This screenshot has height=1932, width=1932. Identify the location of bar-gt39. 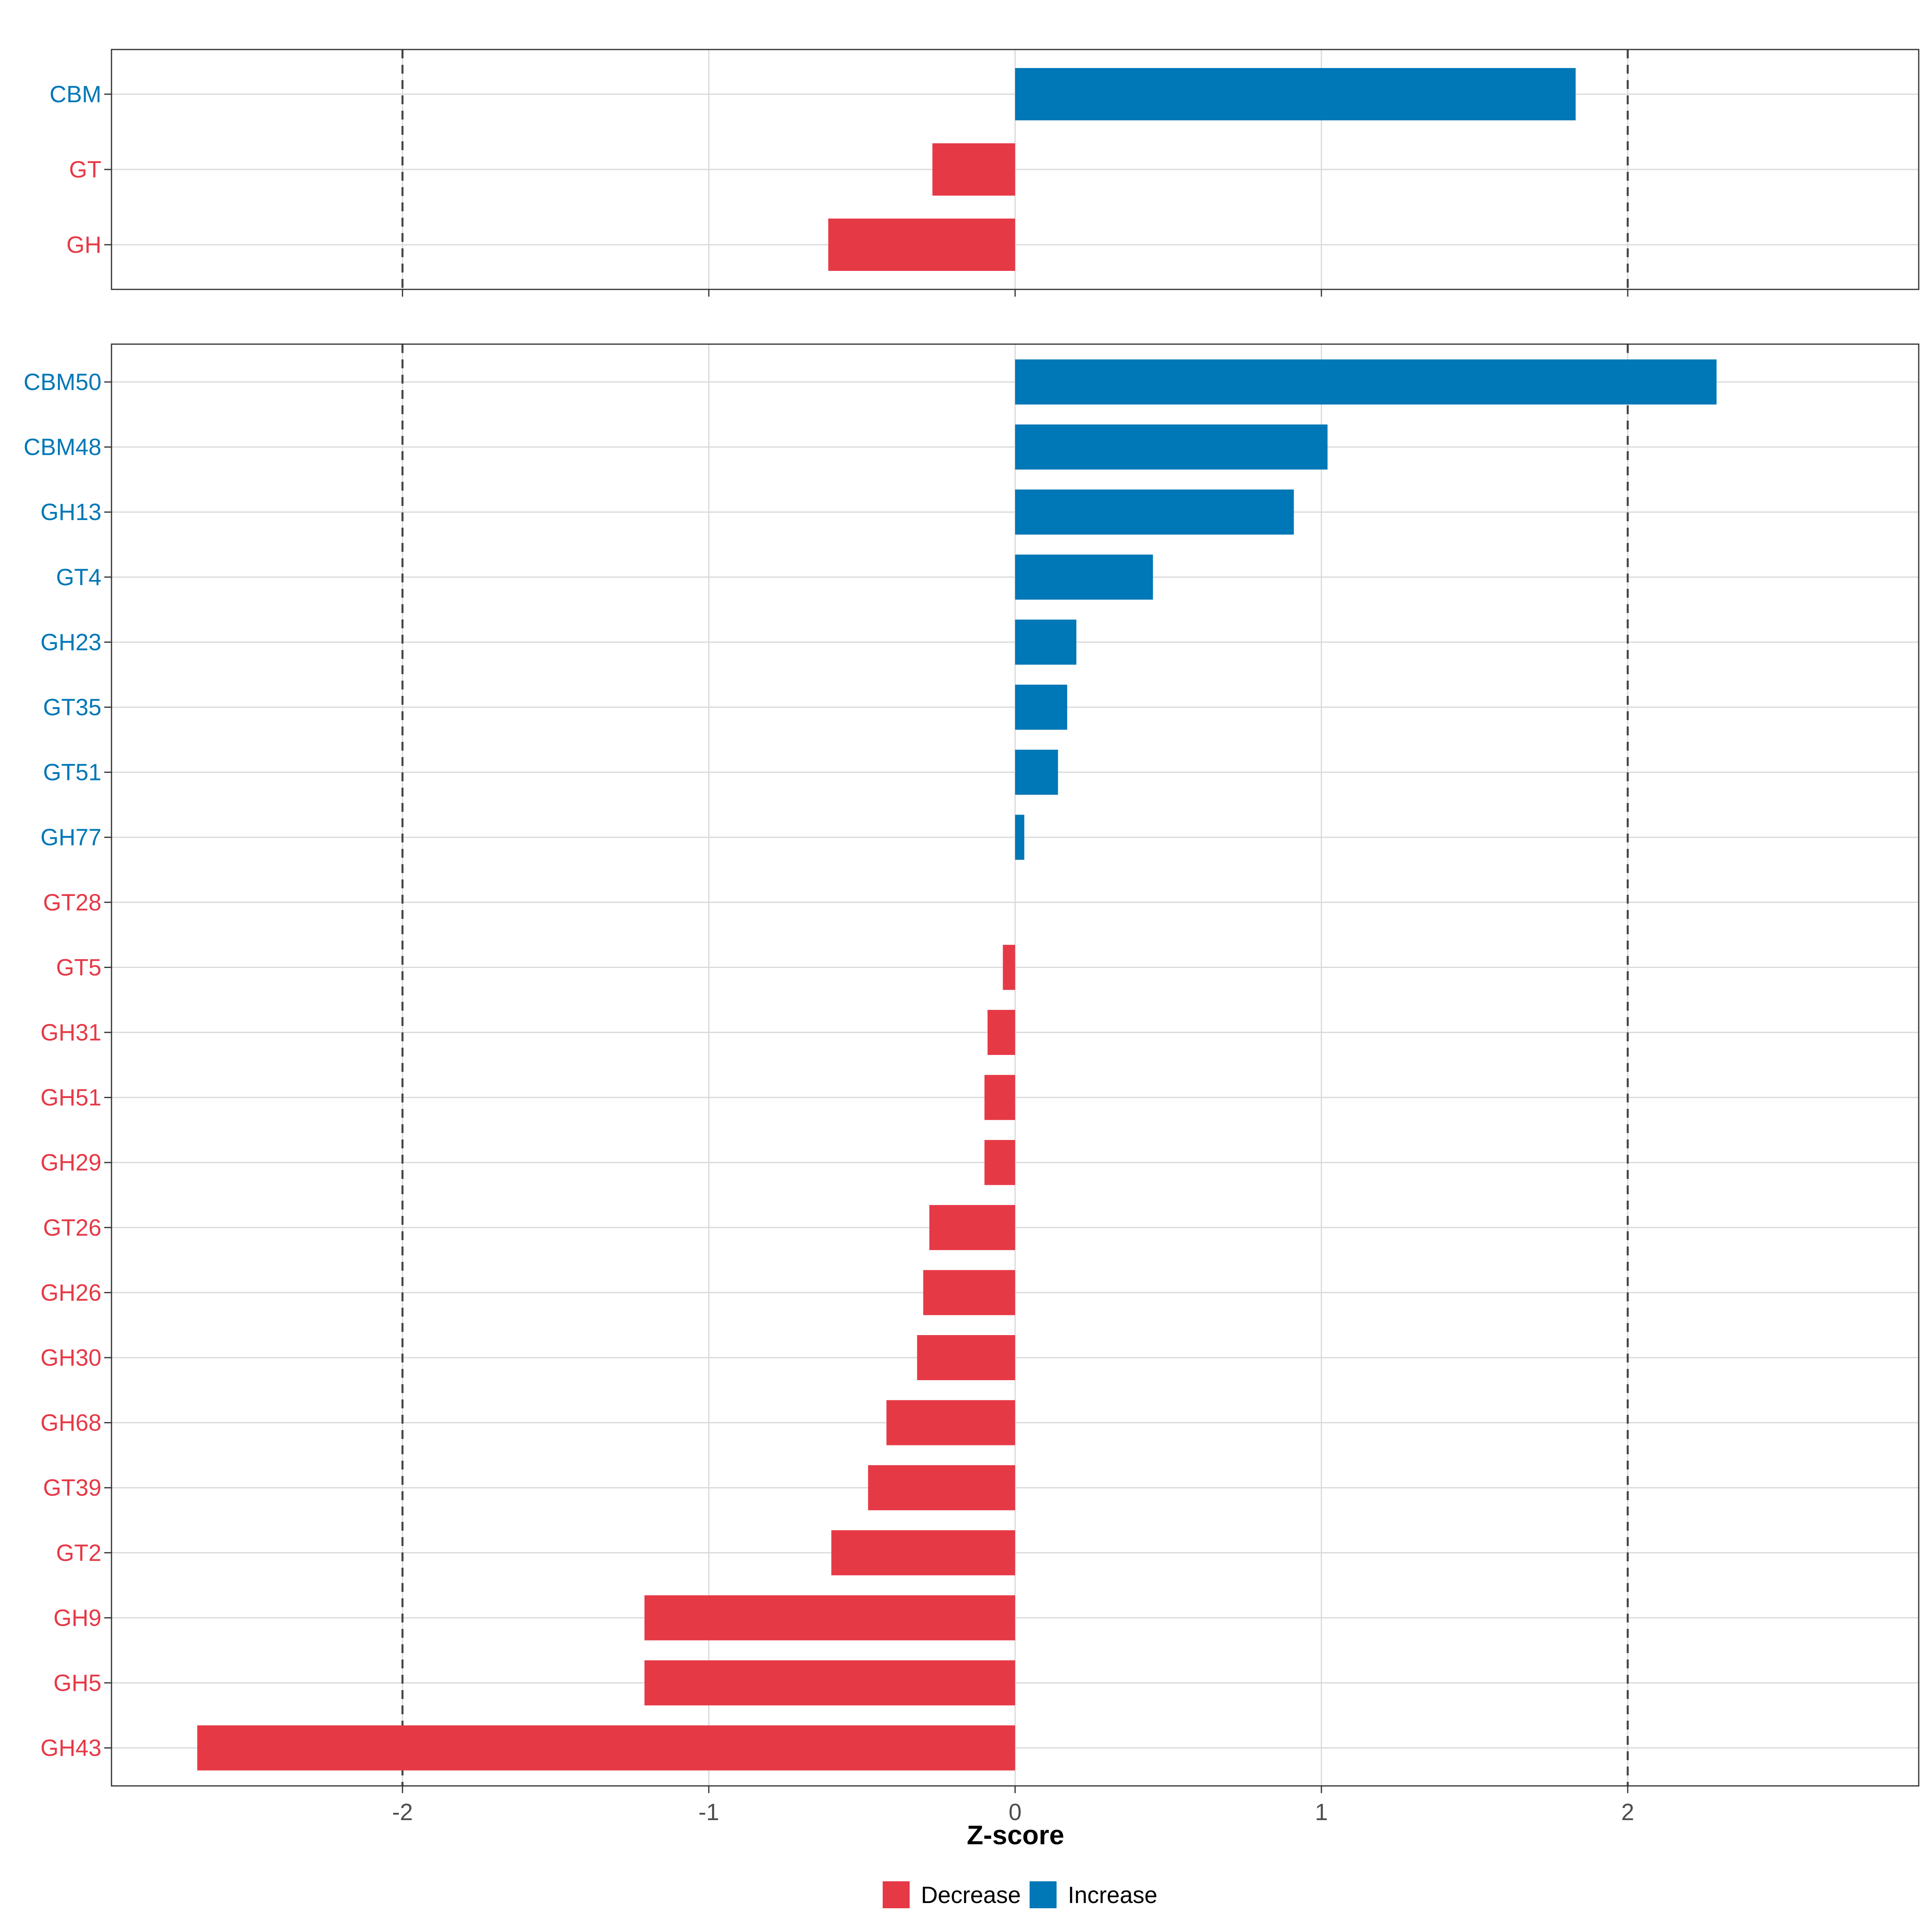
(941, 1488).